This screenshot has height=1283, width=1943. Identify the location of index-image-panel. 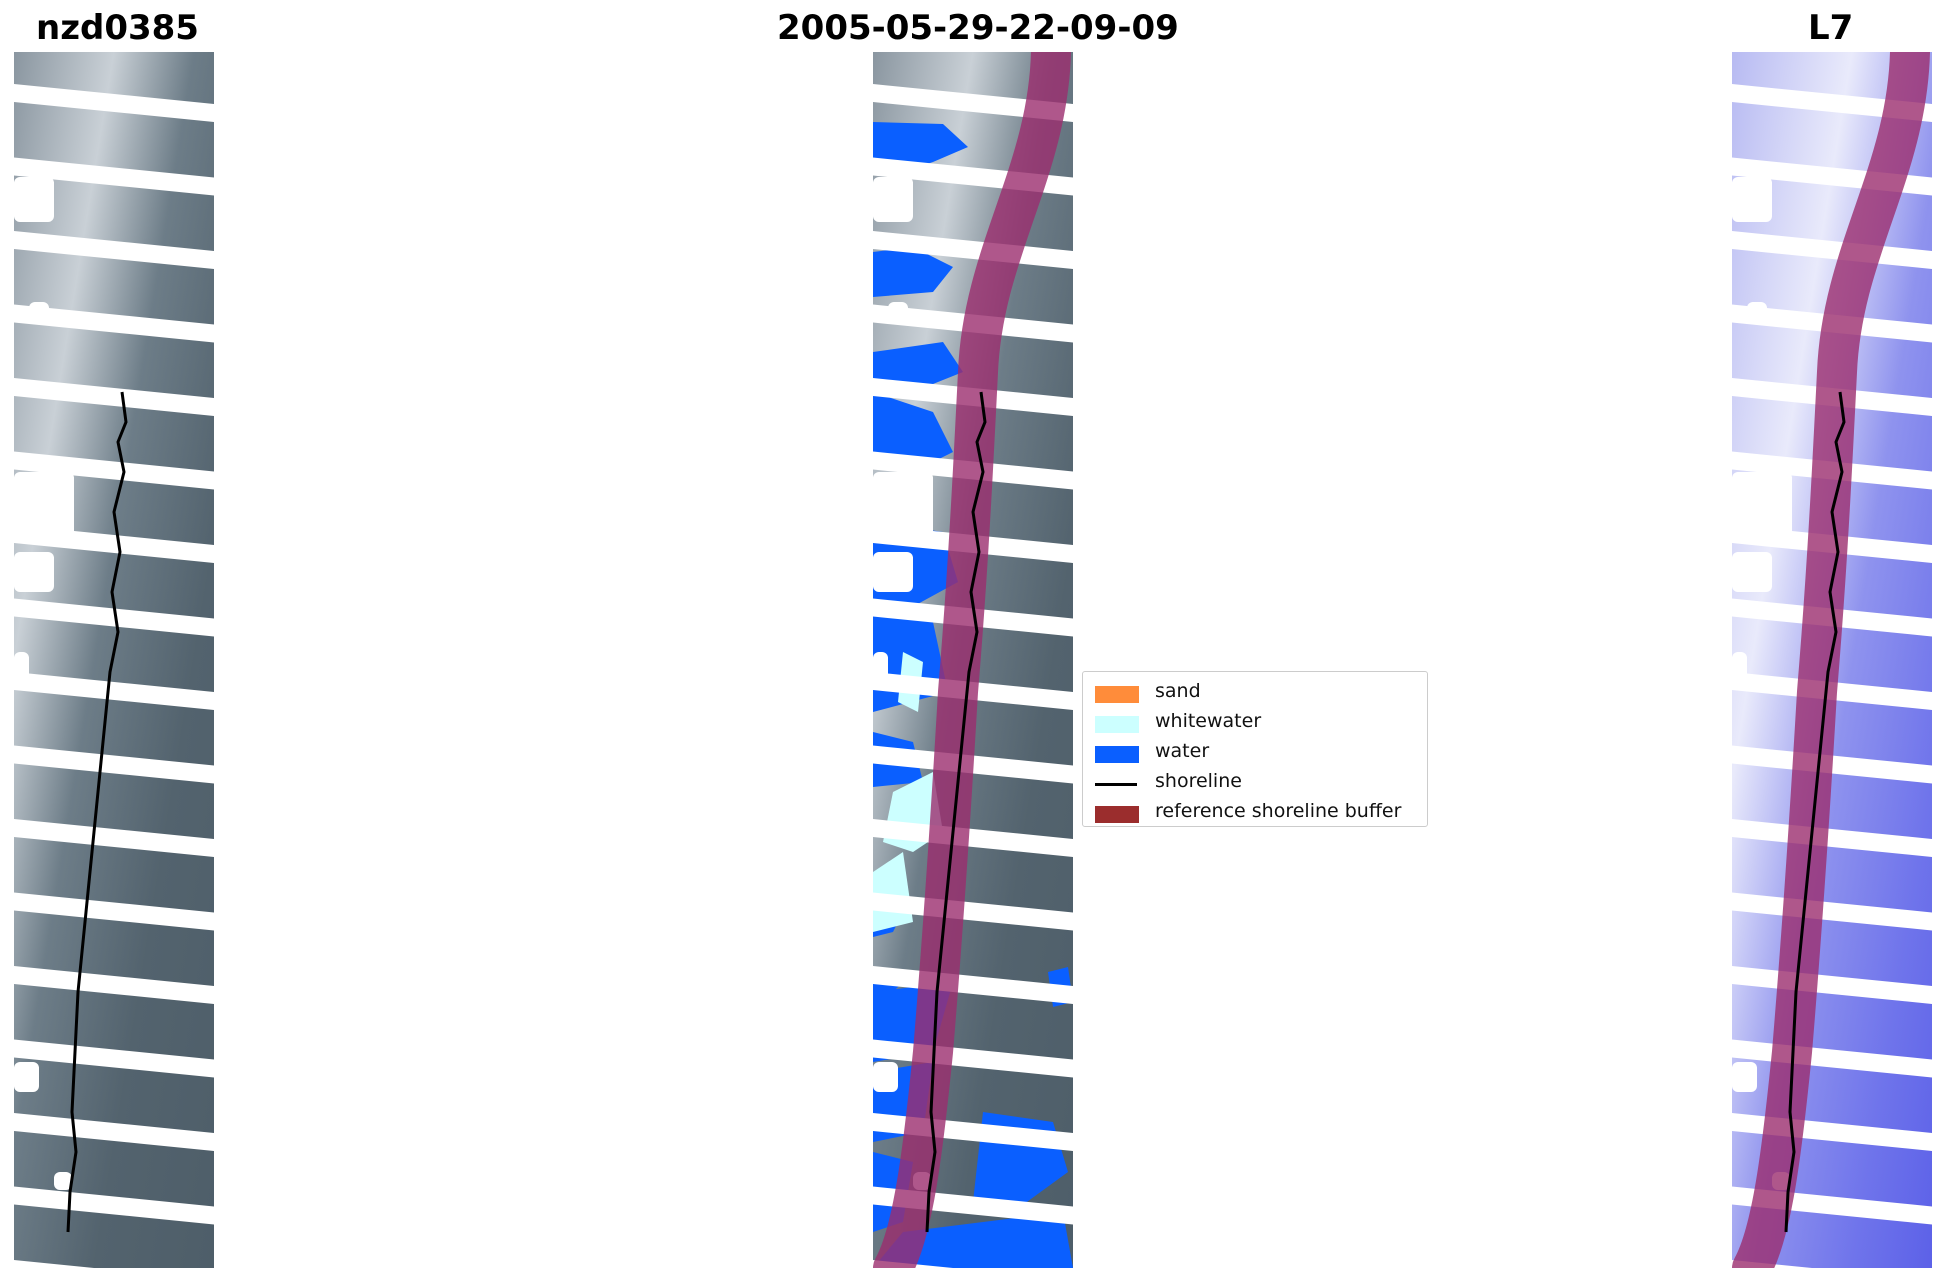
(1832, 660).